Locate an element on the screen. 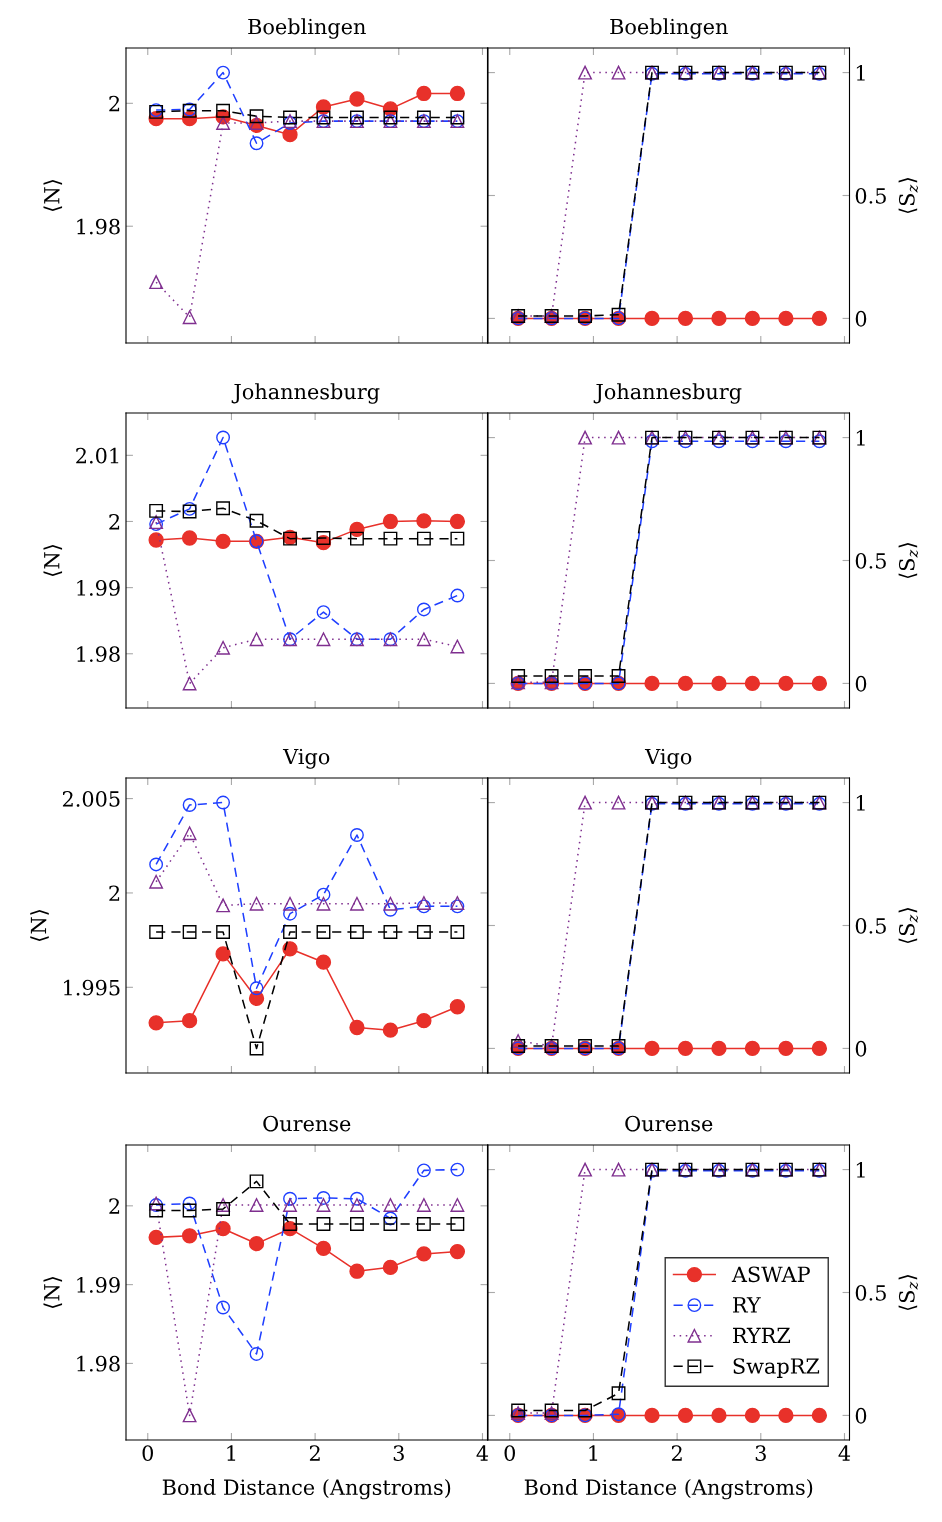  legend-label: ASWAP is located at coordinates (770, 1274).